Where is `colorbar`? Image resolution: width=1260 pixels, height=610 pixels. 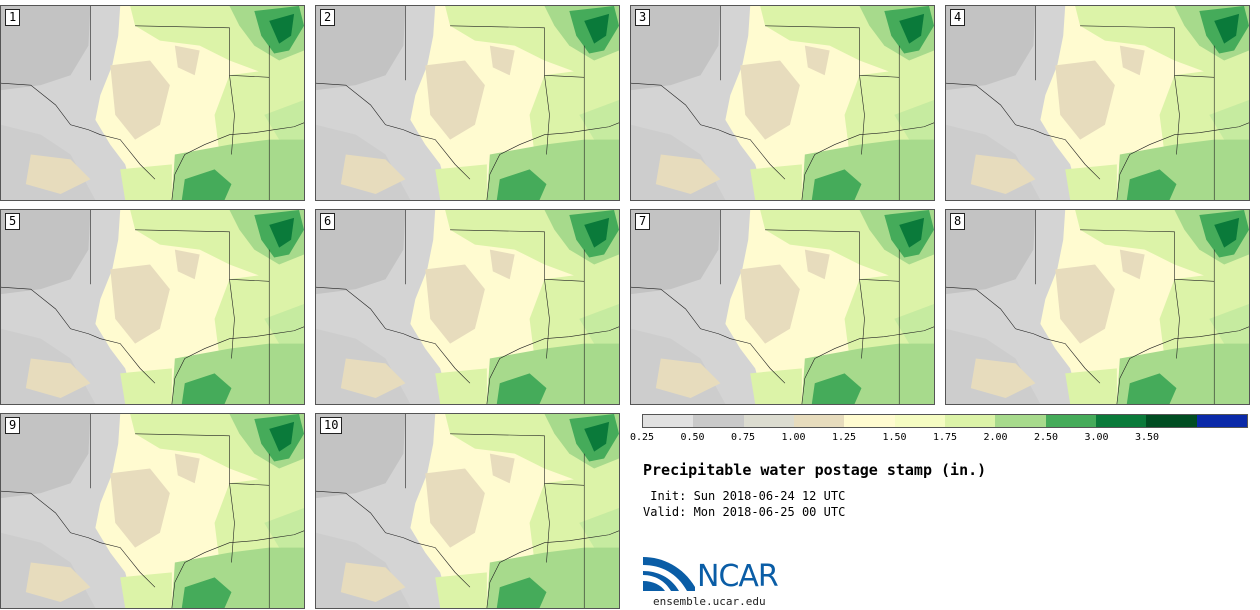
colorbar is located at coordinates (945, 421).